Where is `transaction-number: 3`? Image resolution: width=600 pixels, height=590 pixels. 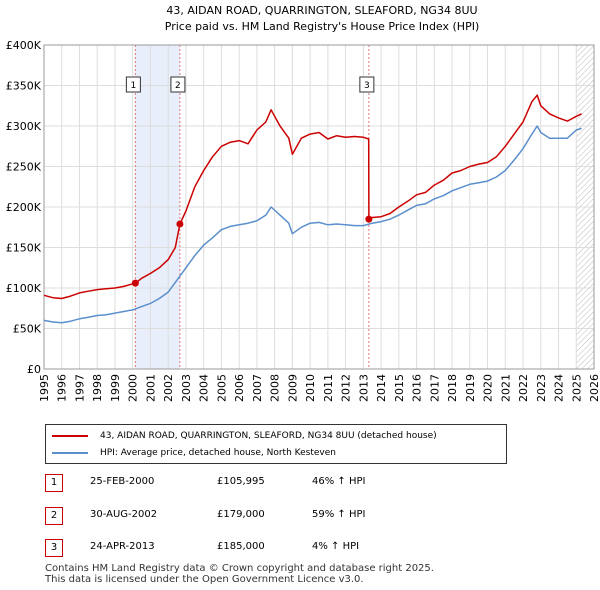 transaction-number: 3 is located at coordinates (54, 548).